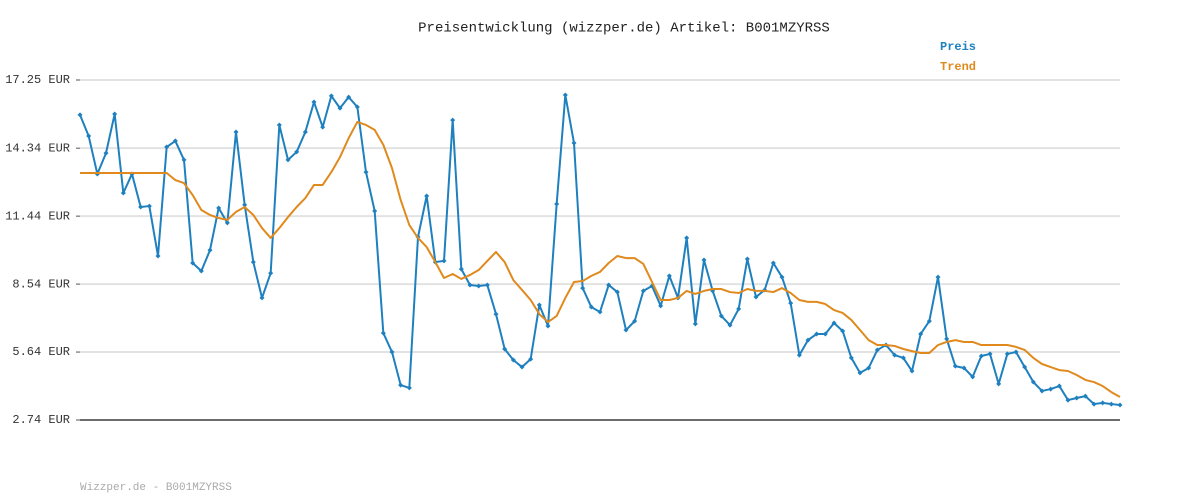  What do you see at coordinates (958, 47) in the screenshot?
I see `legend-label: Preis` at bounding box center [958, 47].